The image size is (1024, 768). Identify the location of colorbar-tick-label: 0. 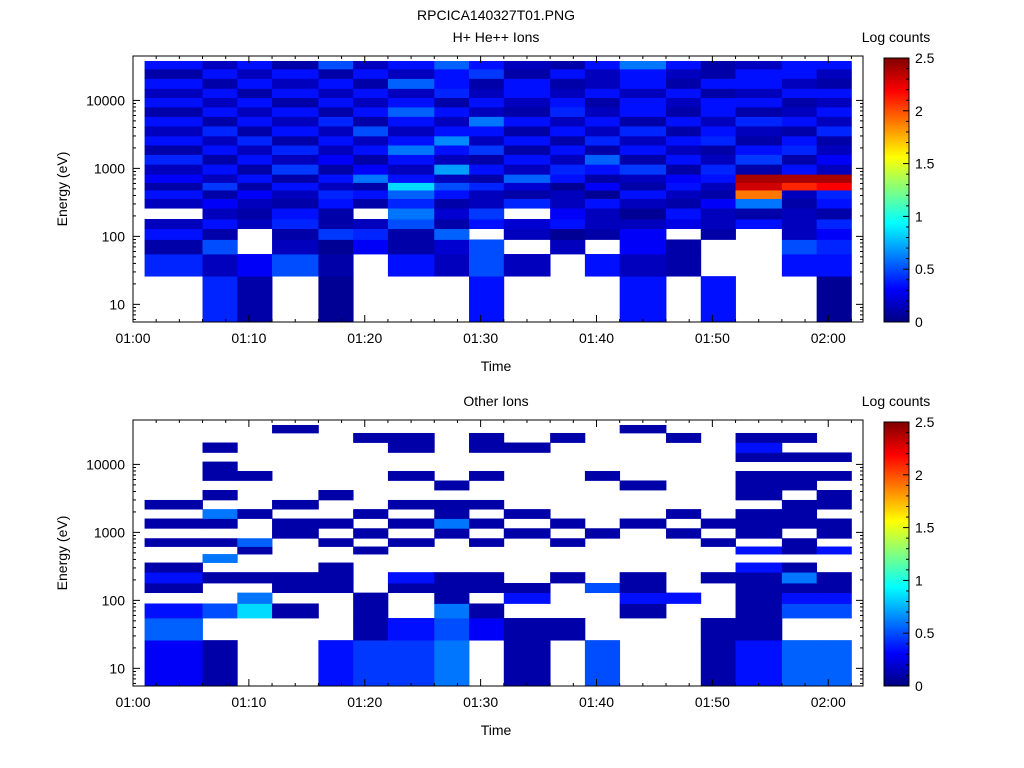
(919, 686).